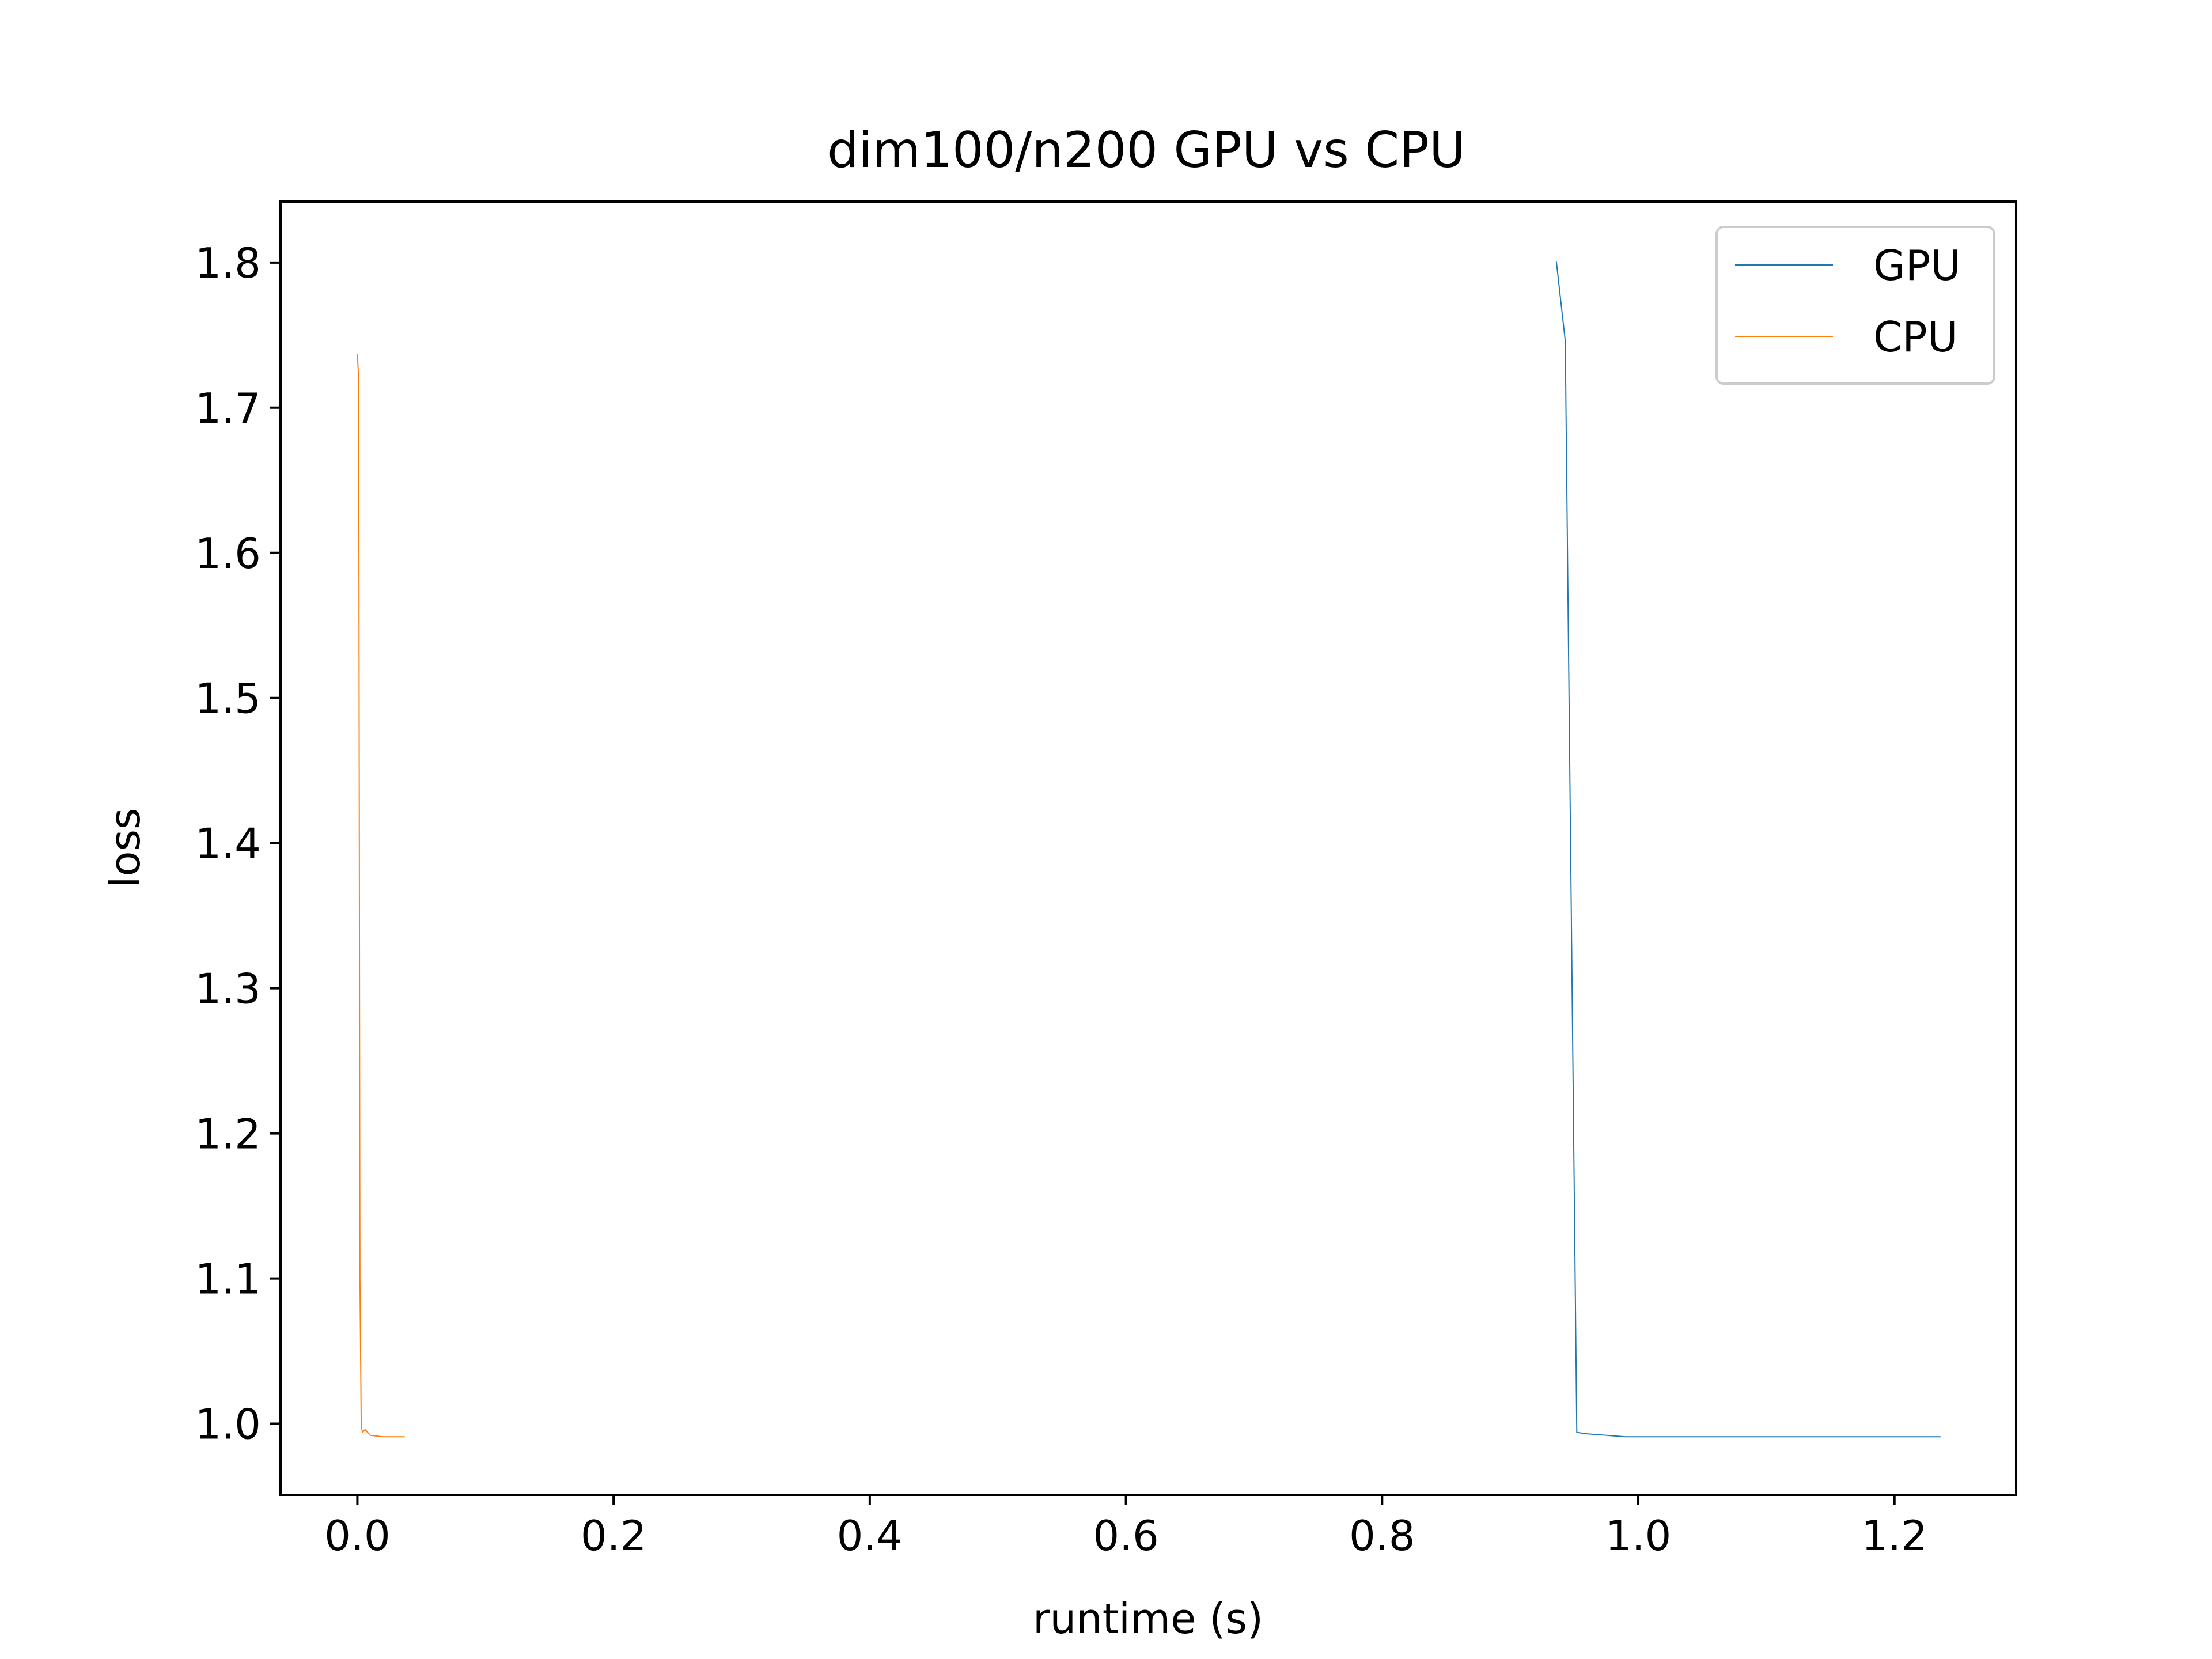 Image resolution: width=2212 pixels, height=1659 pixels. Describe the element at coordinates (381, 896) in the screenshot. I see `series-line-cpu` at that location.